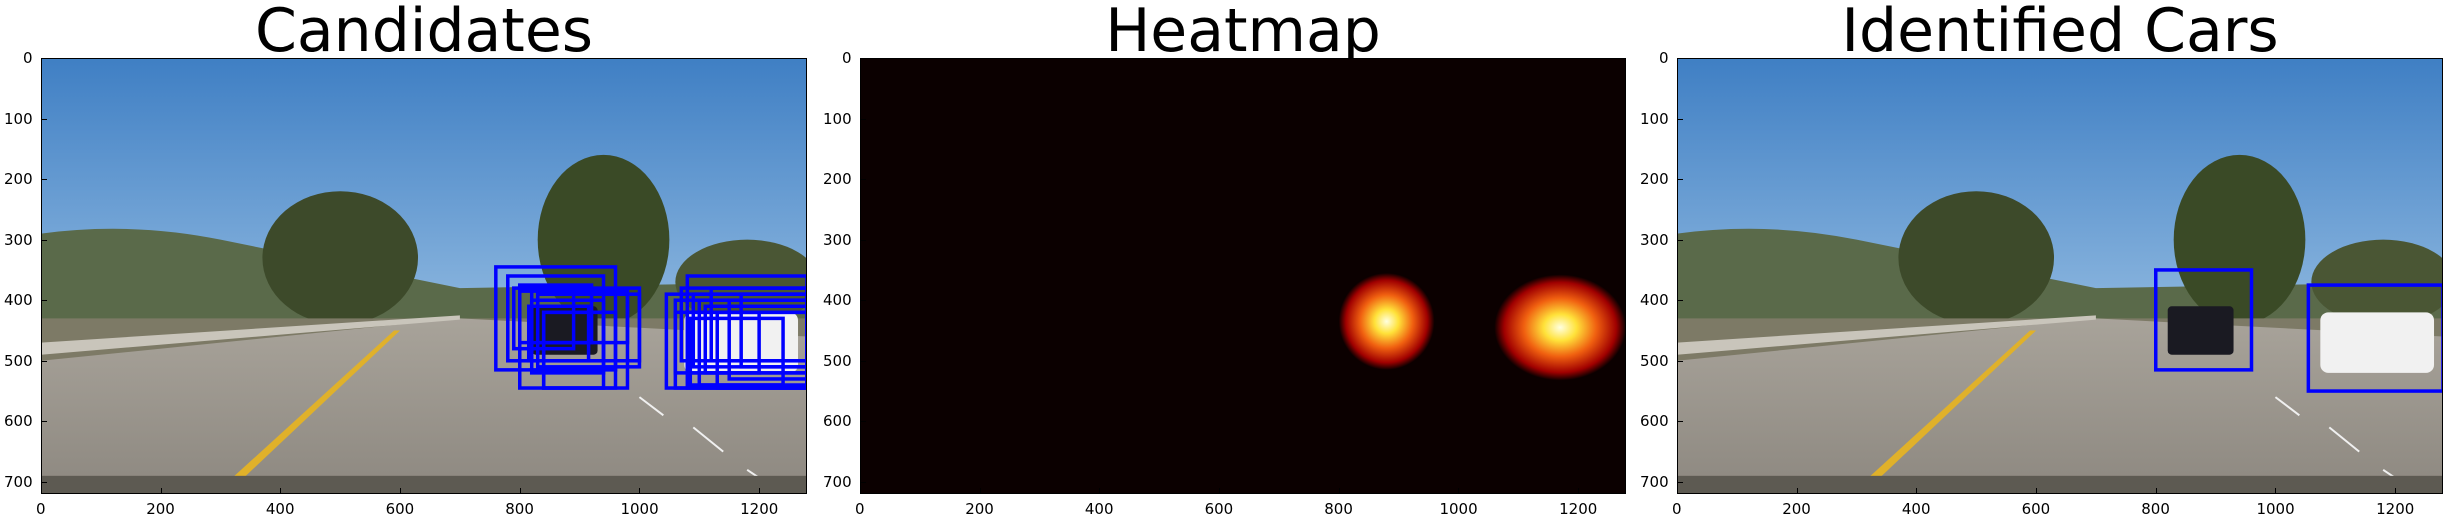 This screenshot has height=518, width=2451. Describe the element at coordinates (307, 412) in the screenshot. I see `lane-line` at that location.